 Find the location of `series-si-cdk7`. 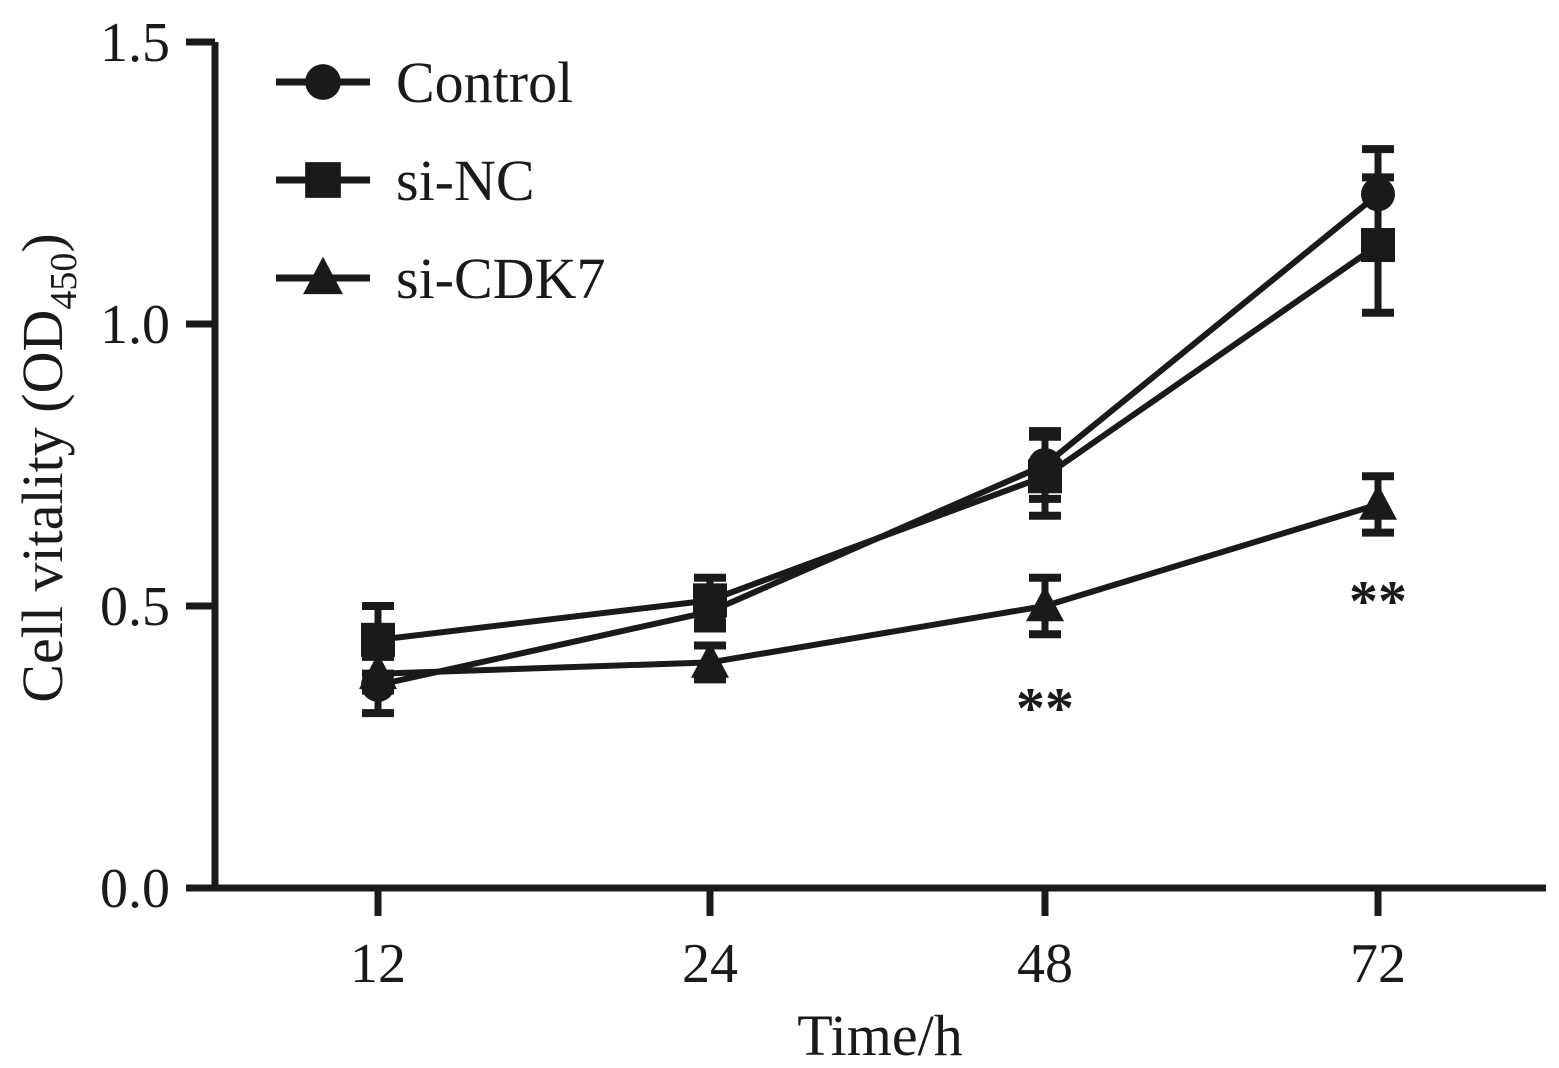

series-si-cdk7 is located at coordinates (878, 583).